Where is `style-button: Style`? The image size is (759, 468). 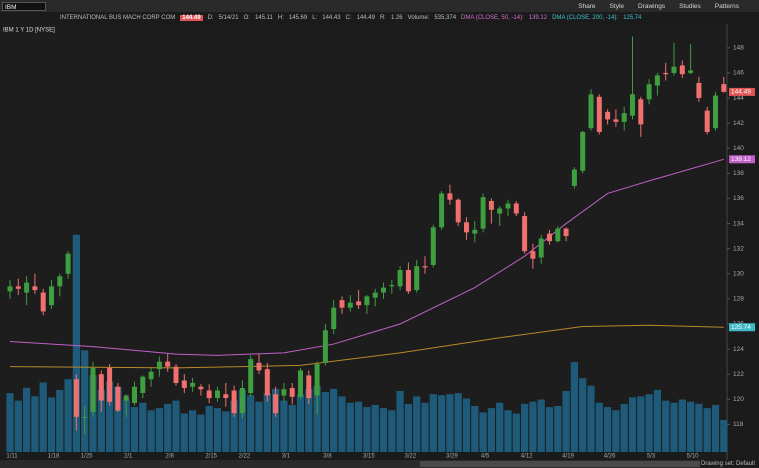 style-button: Style is located at coordinates (616, 6).